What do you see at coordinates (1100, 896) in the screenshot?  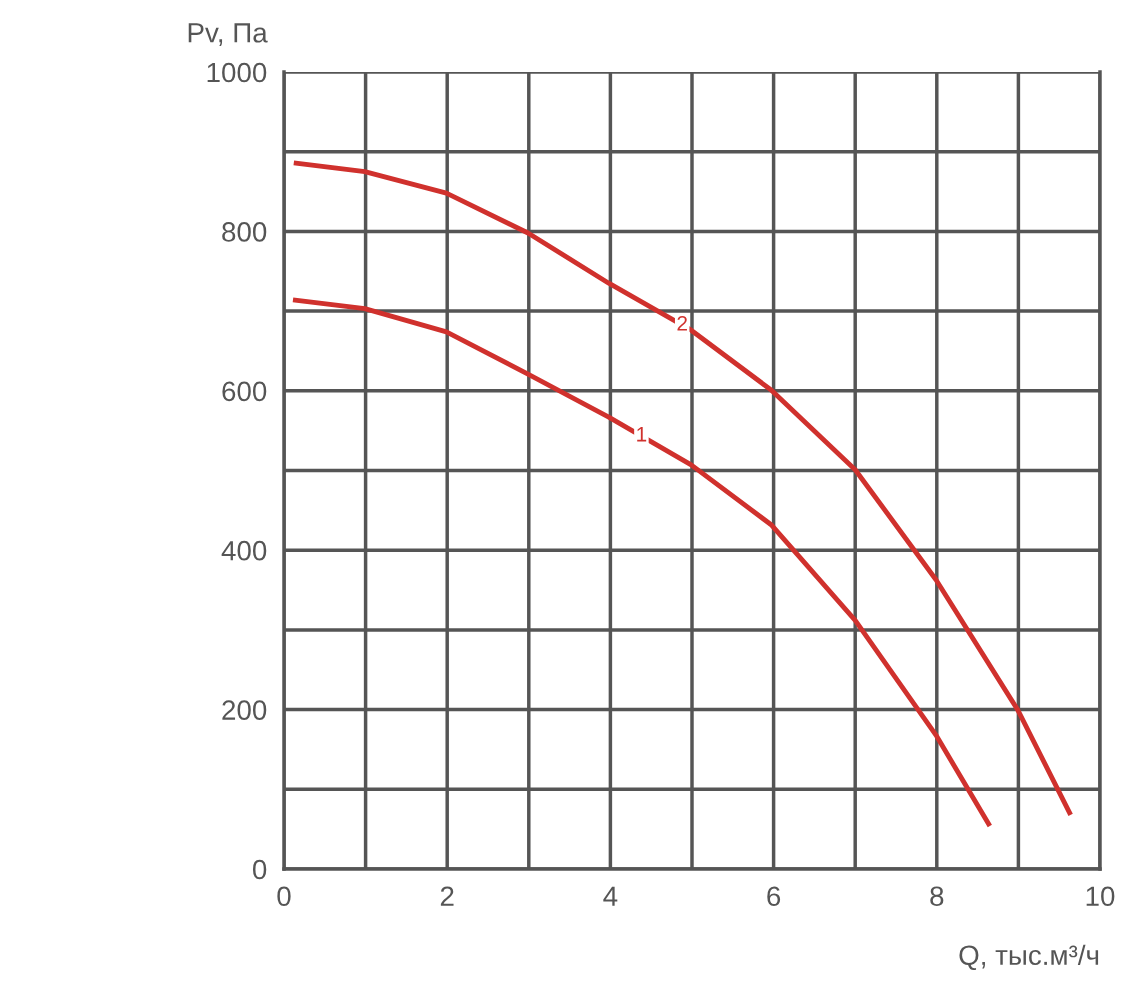 I see `x-tick-label: 10` at bounding box center [1100, 896].